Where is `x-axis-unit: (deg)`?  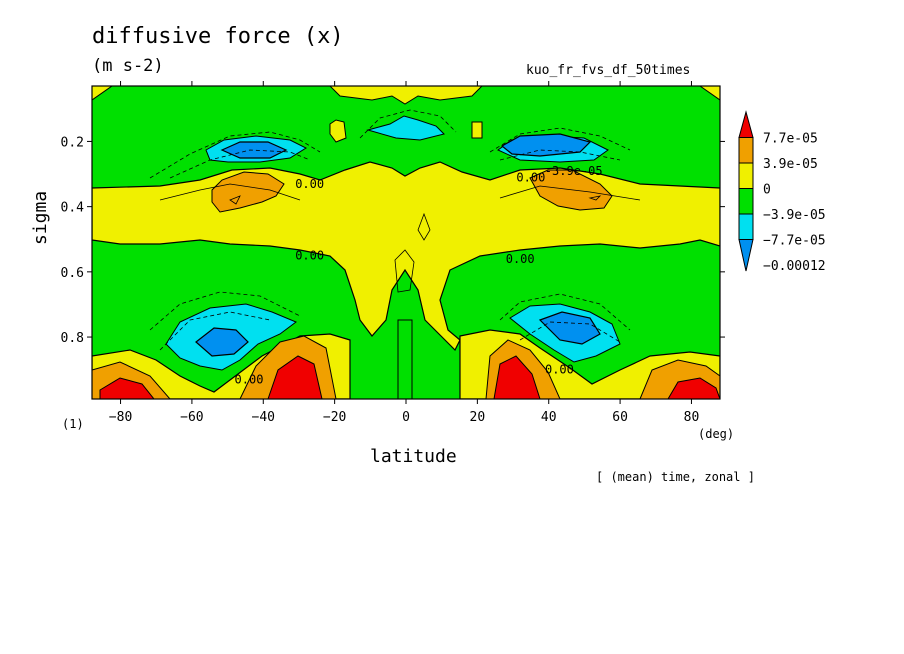 x-axis-unit: (deg) is located at coordinates (716, 434).